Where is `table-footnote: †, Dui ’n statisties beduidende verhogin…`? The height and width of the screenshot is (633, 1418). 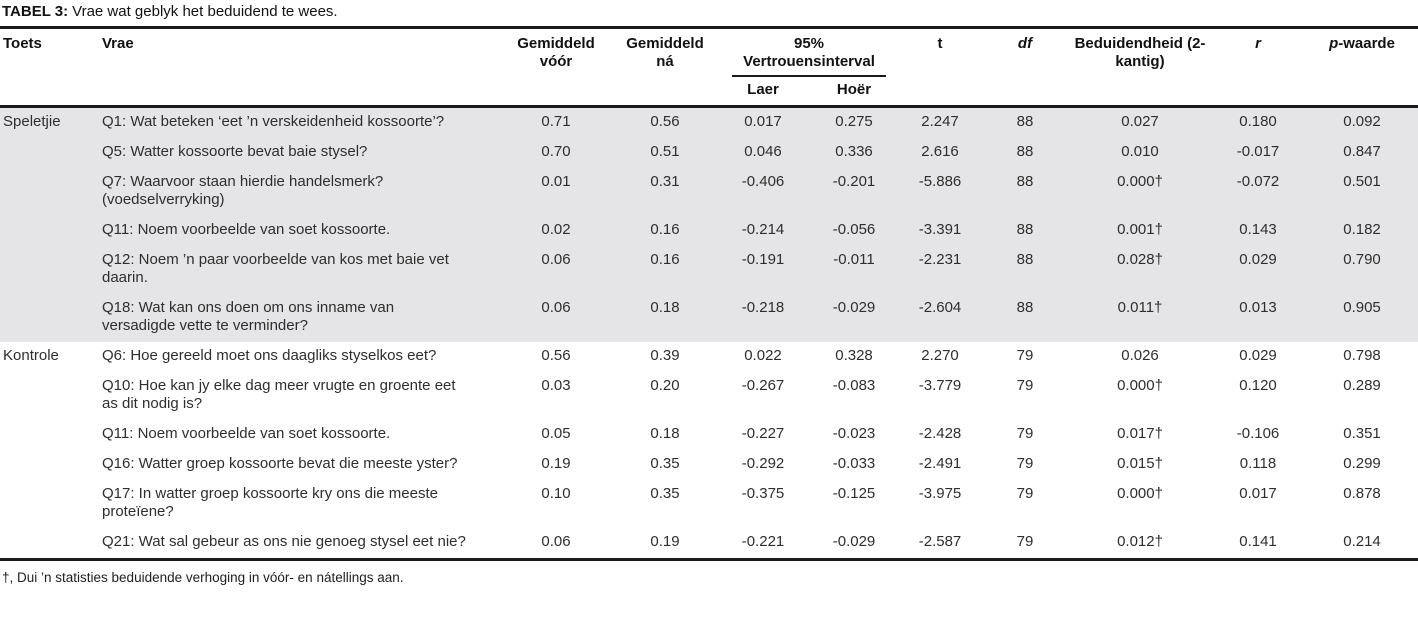
table-footnote: †, Dui ’n statisties beduidende verhogin… is located at coordinates (203, 577).